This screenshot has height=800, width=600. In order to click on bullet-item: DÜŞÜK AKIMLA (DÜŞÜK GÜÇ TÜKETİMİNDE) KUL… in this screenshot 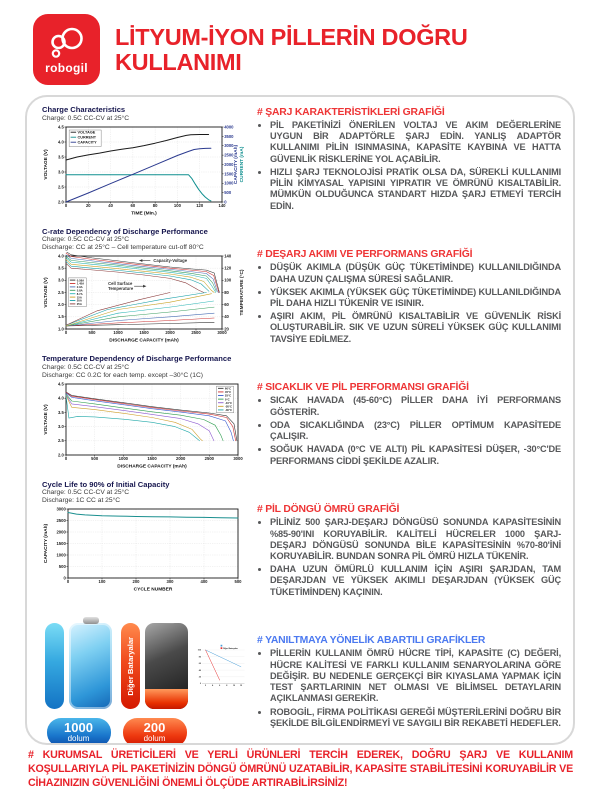, I will do `click(415, 273)`.